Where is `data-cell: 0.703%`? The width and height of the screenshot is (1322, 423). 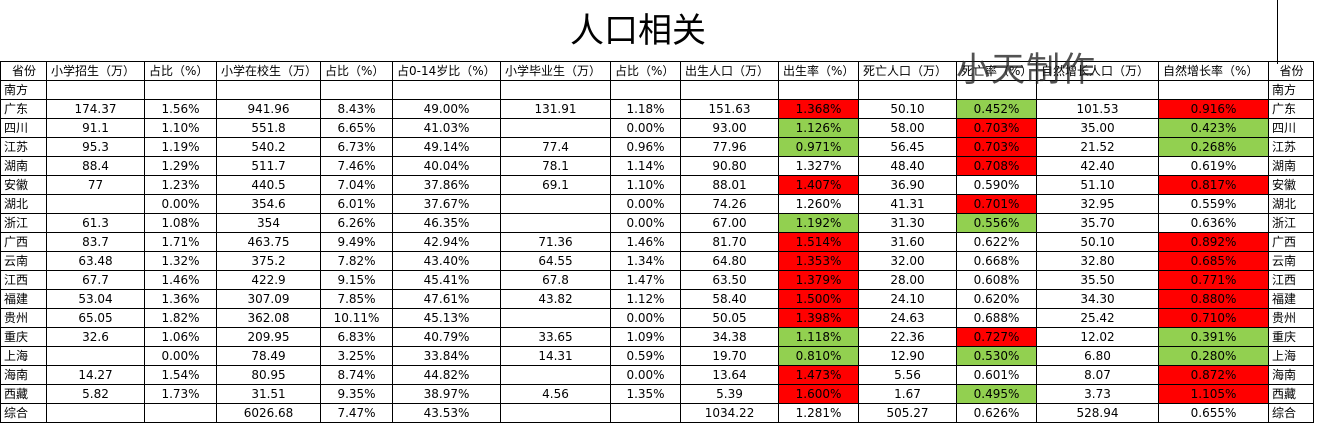
data-cell: 0.703% is located at coordinates (997, 128).